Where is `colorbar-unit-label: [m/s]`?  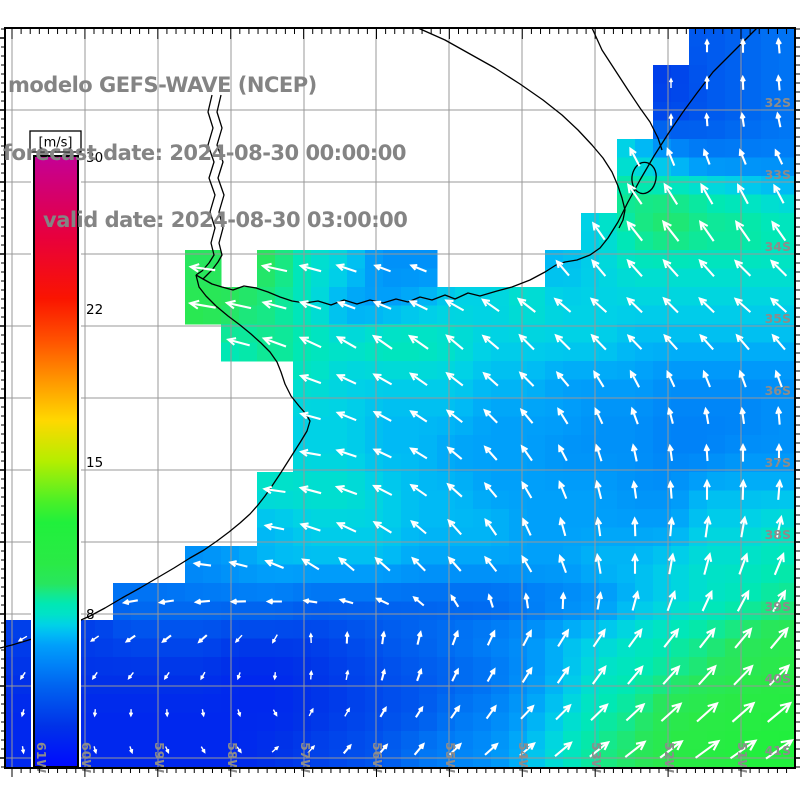
colorbar-unit-label: [m/s] is located at coordinates (56, 143).